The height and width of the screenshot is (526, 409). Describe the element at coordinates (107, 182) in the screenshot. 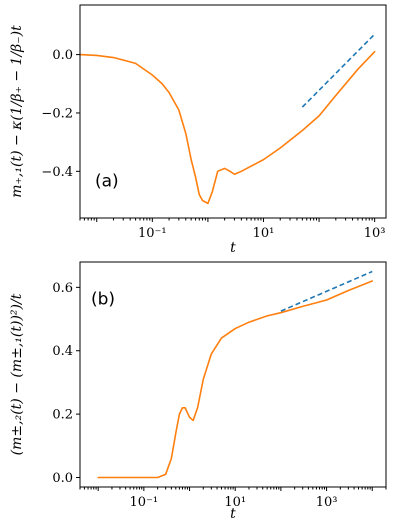

I see `panel-label: (a)` at that location.